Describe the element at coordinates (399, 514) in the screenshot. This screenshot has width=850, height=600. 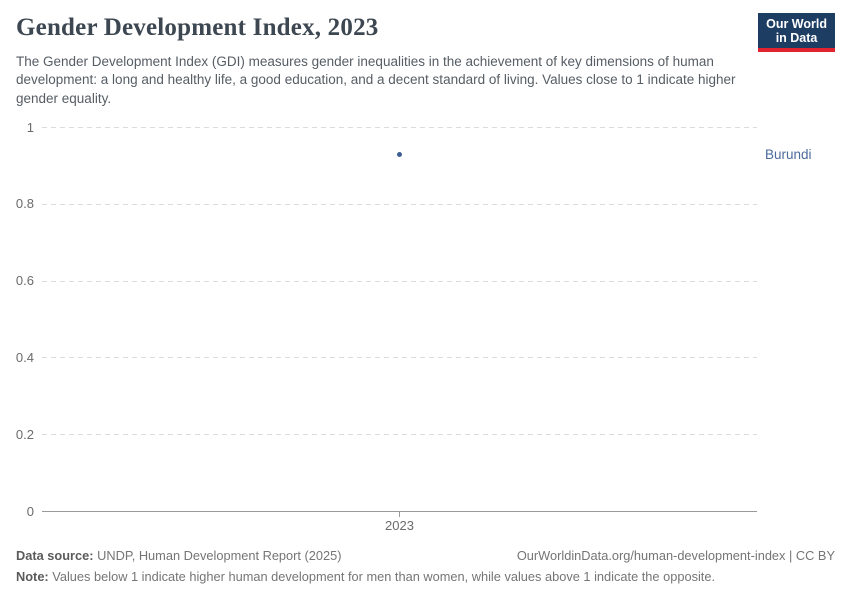
I see `x-tick-mark` at that location.